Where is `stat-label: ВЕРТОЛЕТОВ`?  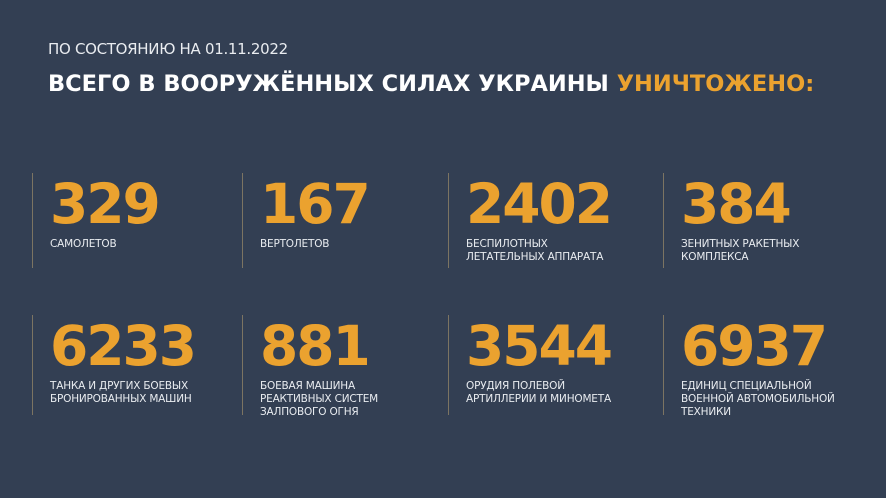
stat-label: ВЕРТОЛЕТОВ is located at coordinates (295, 244).